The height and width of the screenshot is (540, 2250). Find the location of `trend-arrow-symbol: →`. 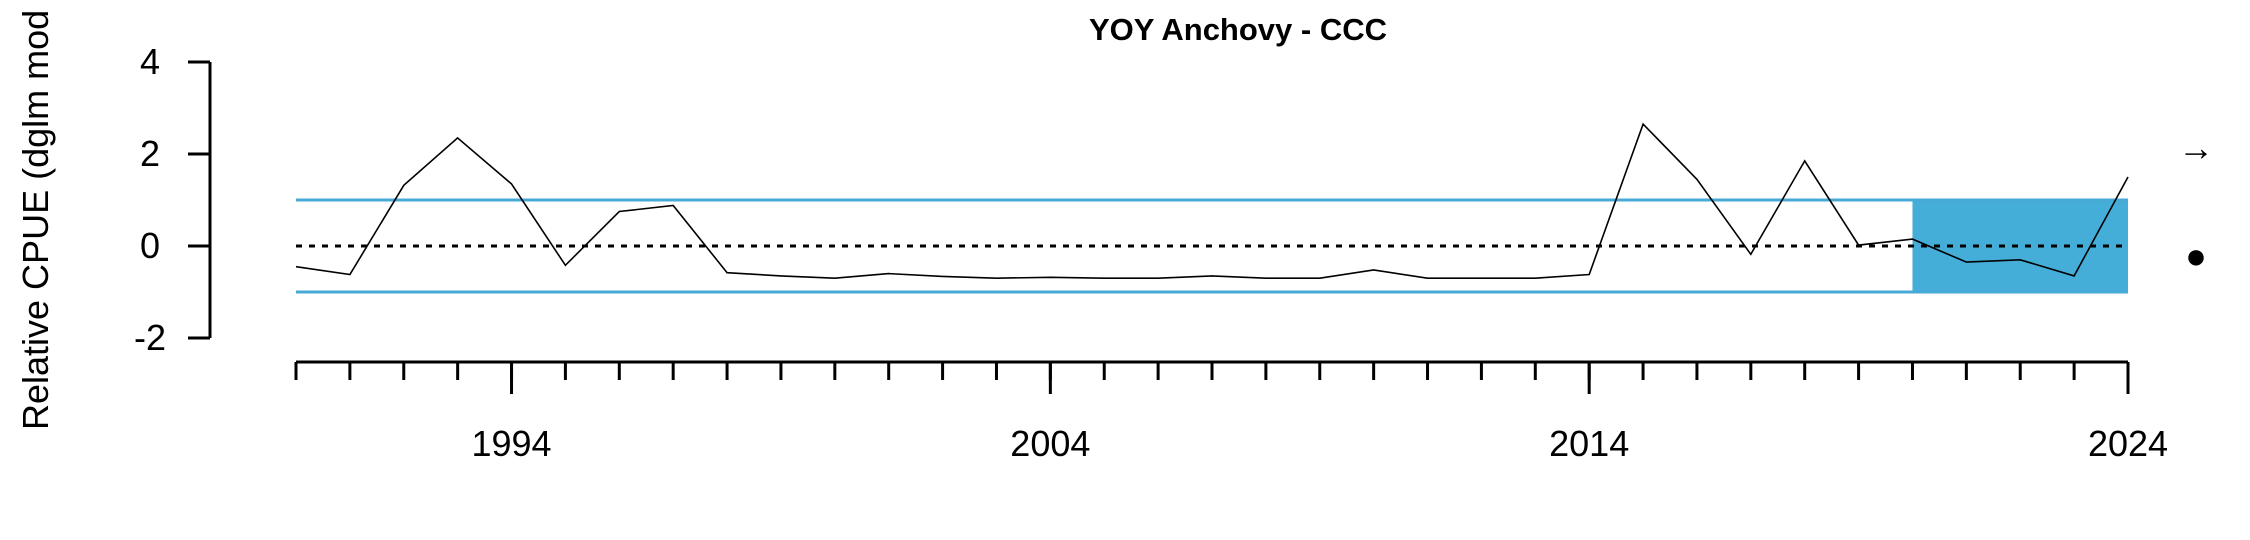

trend-arrow-symbol: → is located at coordinates (2196, 147).